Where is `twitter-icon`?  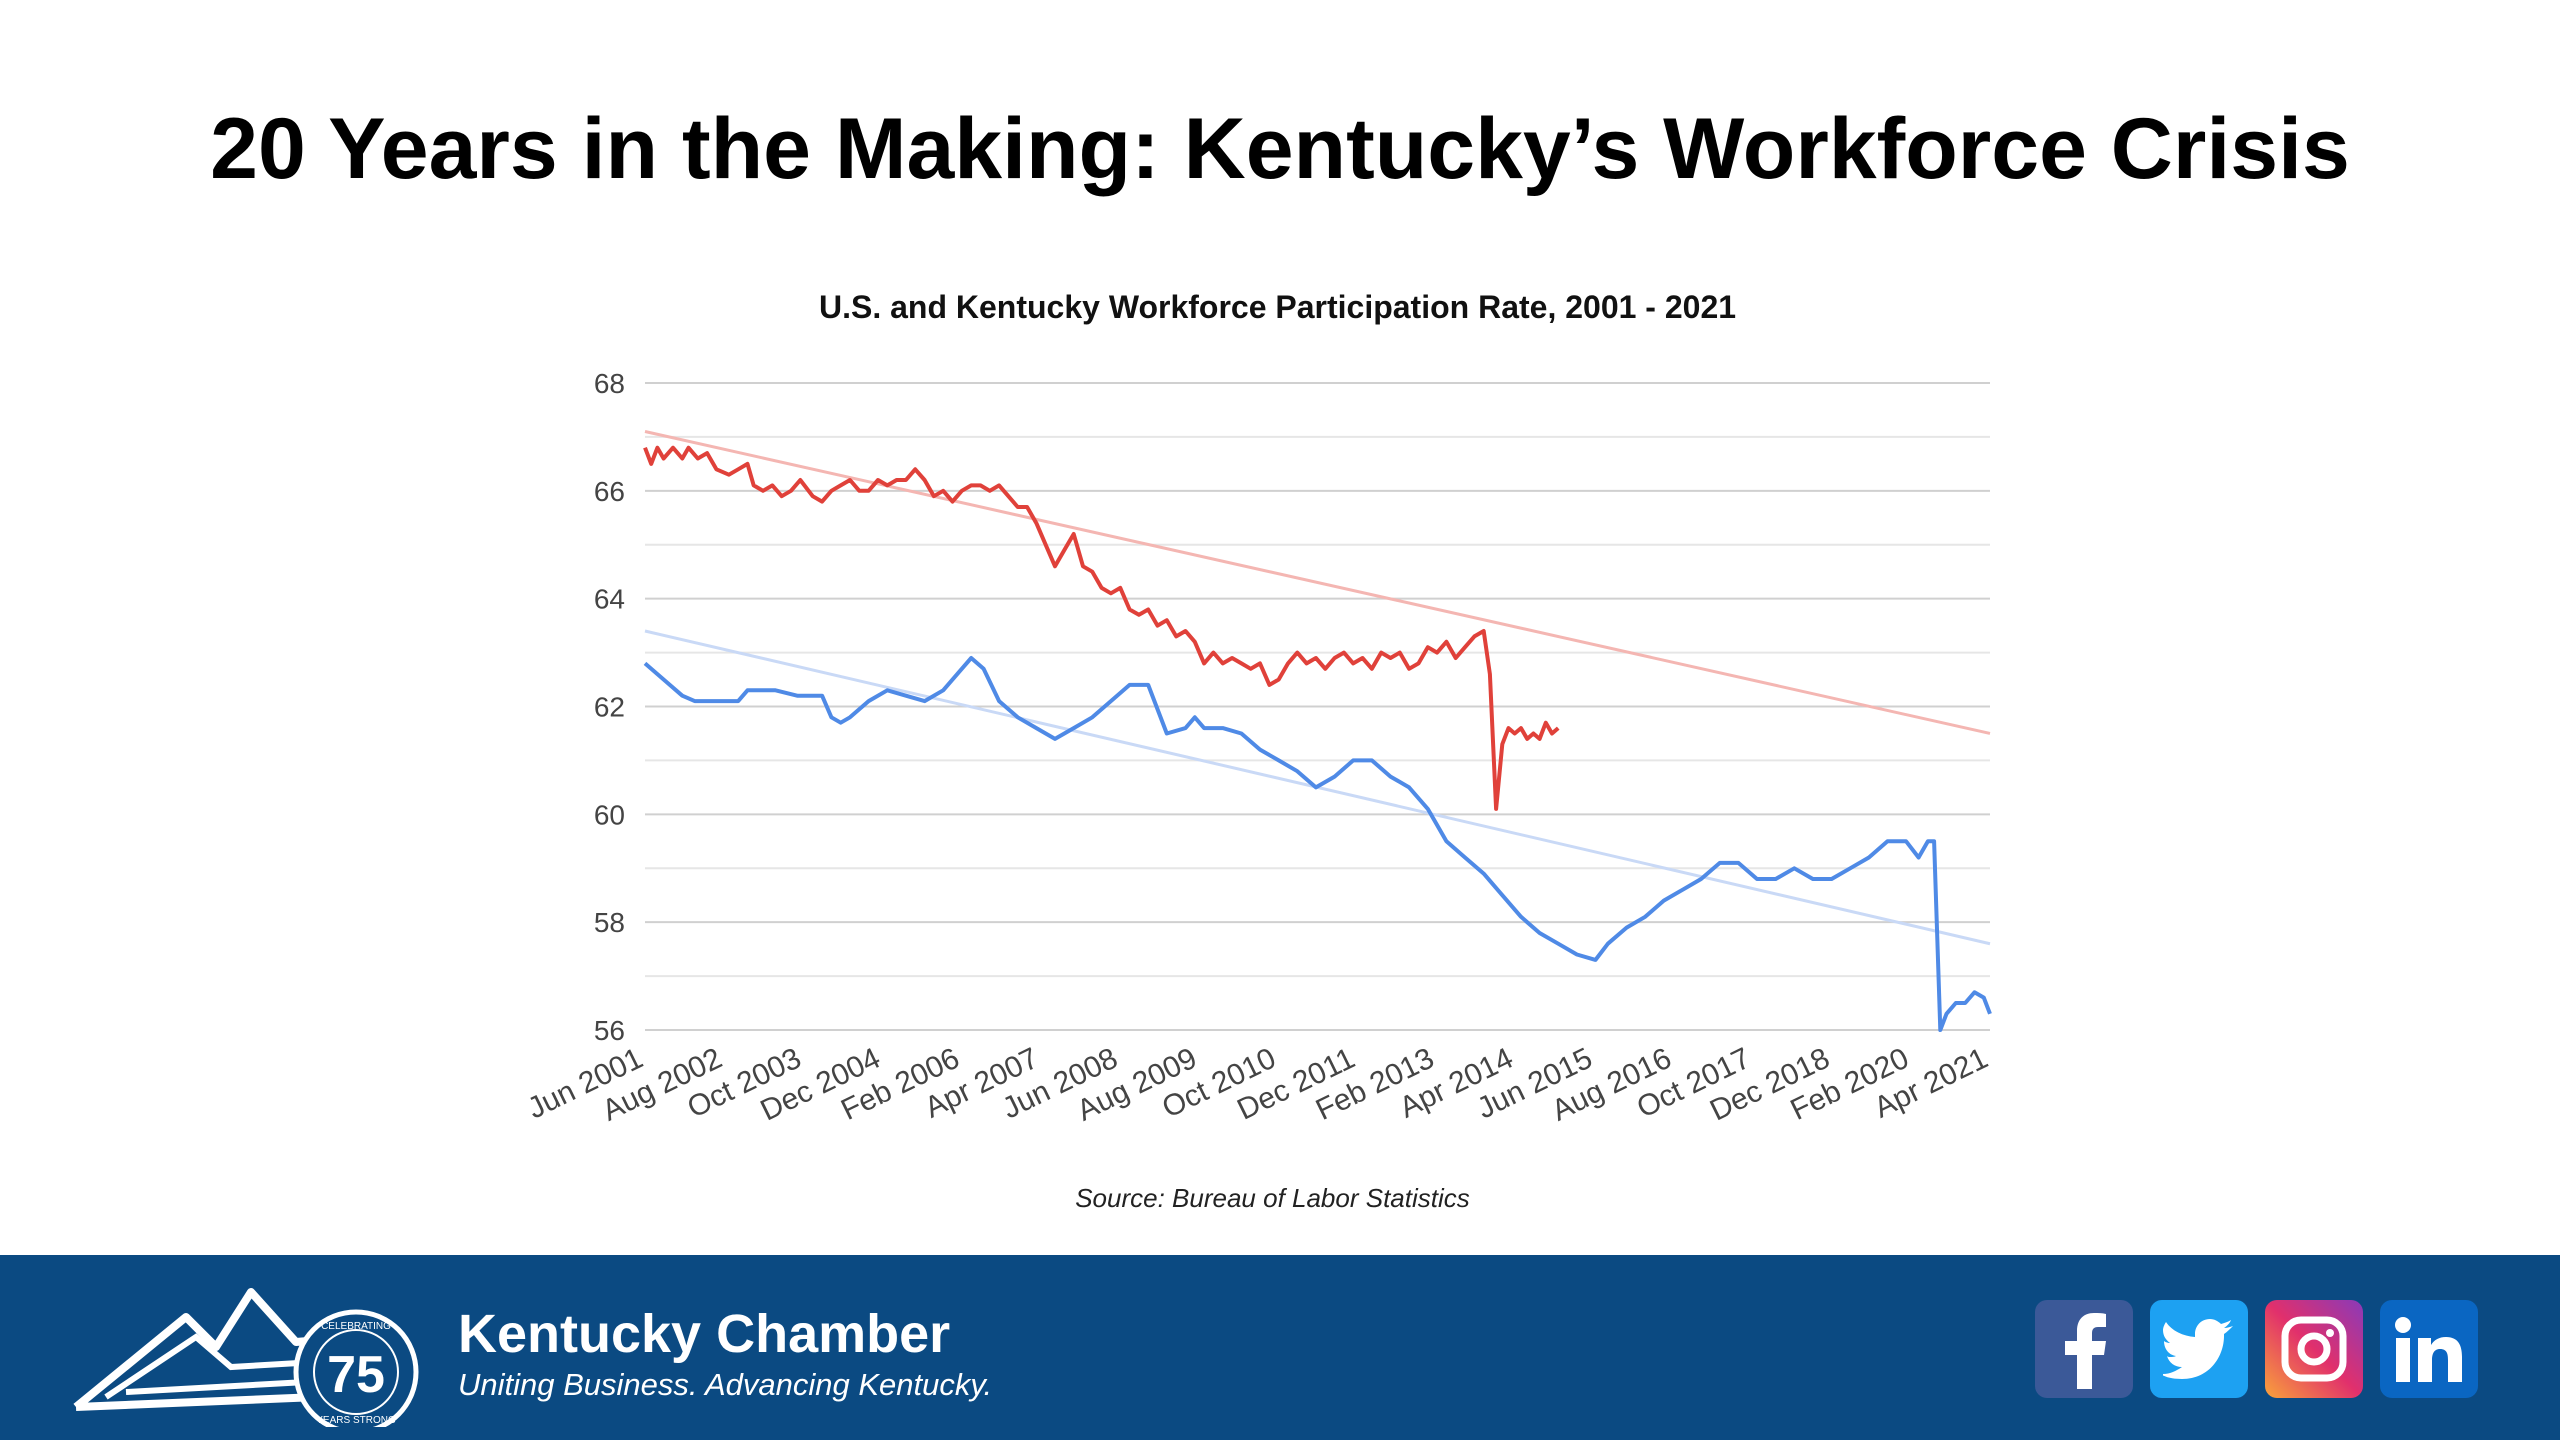
twitter-icon is located at coordinates (2199, 1349).